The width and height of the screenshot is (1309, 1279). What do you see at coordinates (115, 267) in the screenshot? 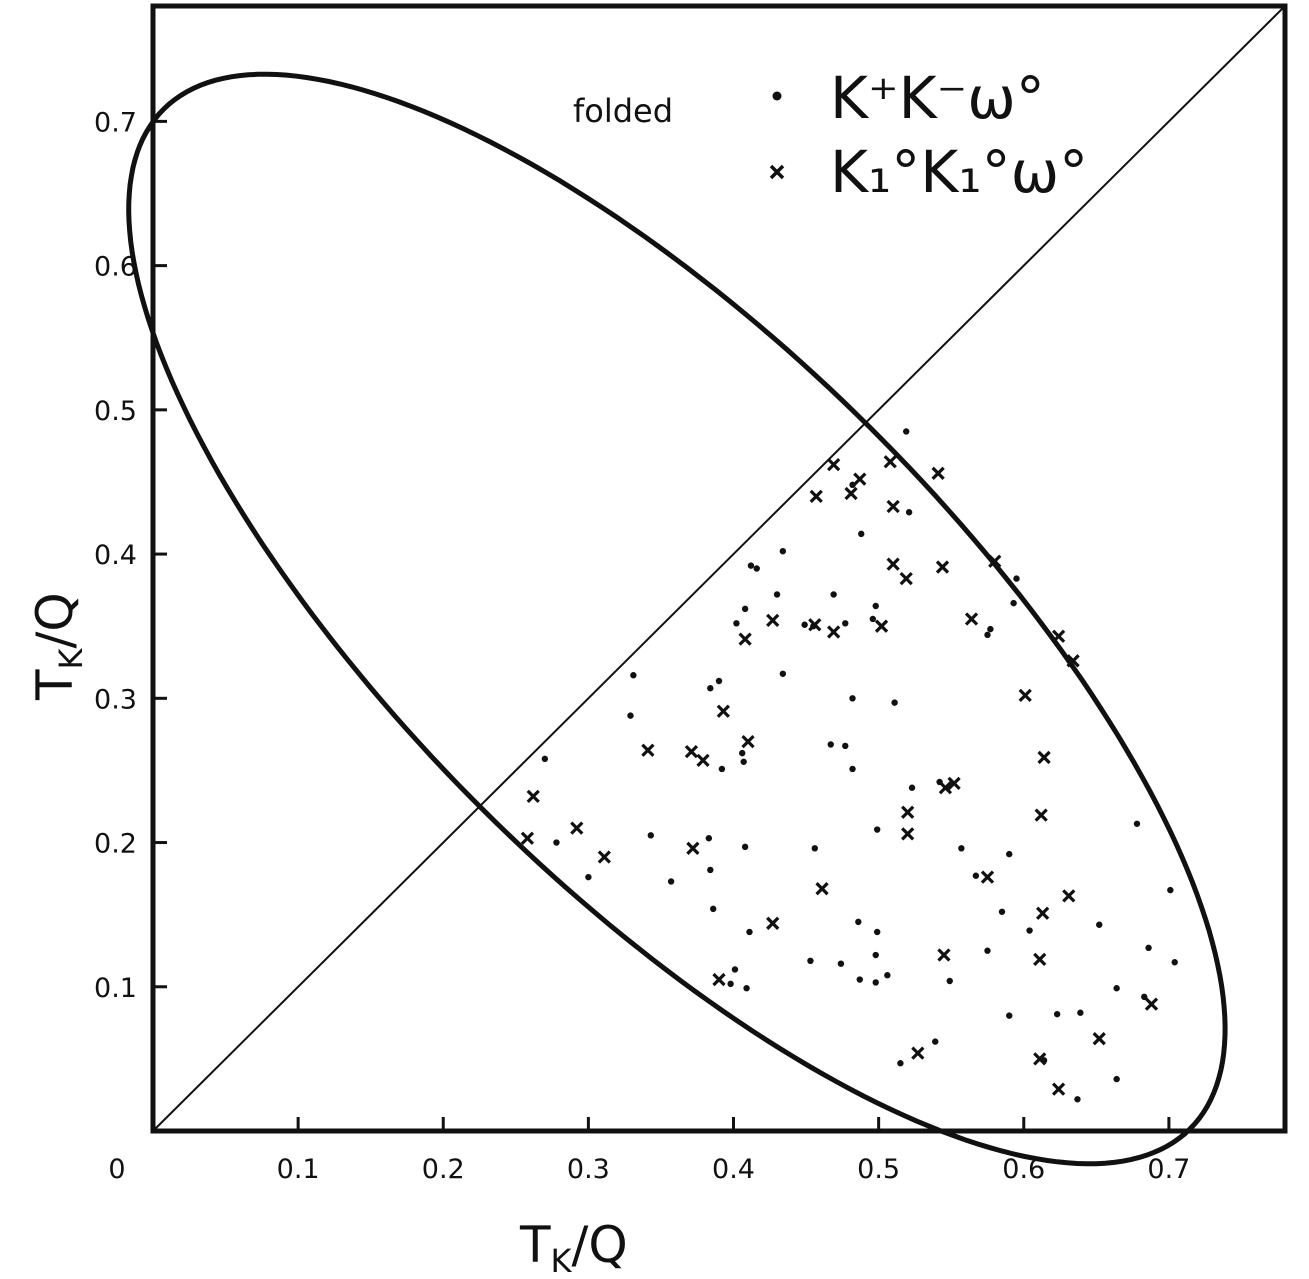
I see `y-tick-label: 0.6` at bounding box center [115, 267].